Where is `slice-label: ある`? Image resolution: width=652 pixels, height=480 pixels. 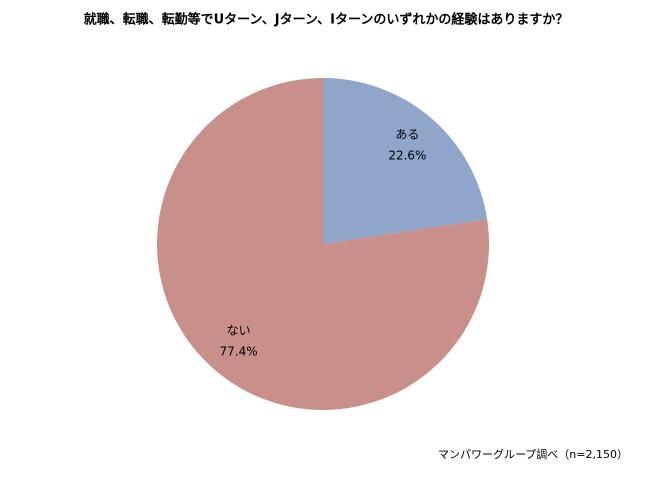 slice-label: ある is located at coordinates (407, 134).